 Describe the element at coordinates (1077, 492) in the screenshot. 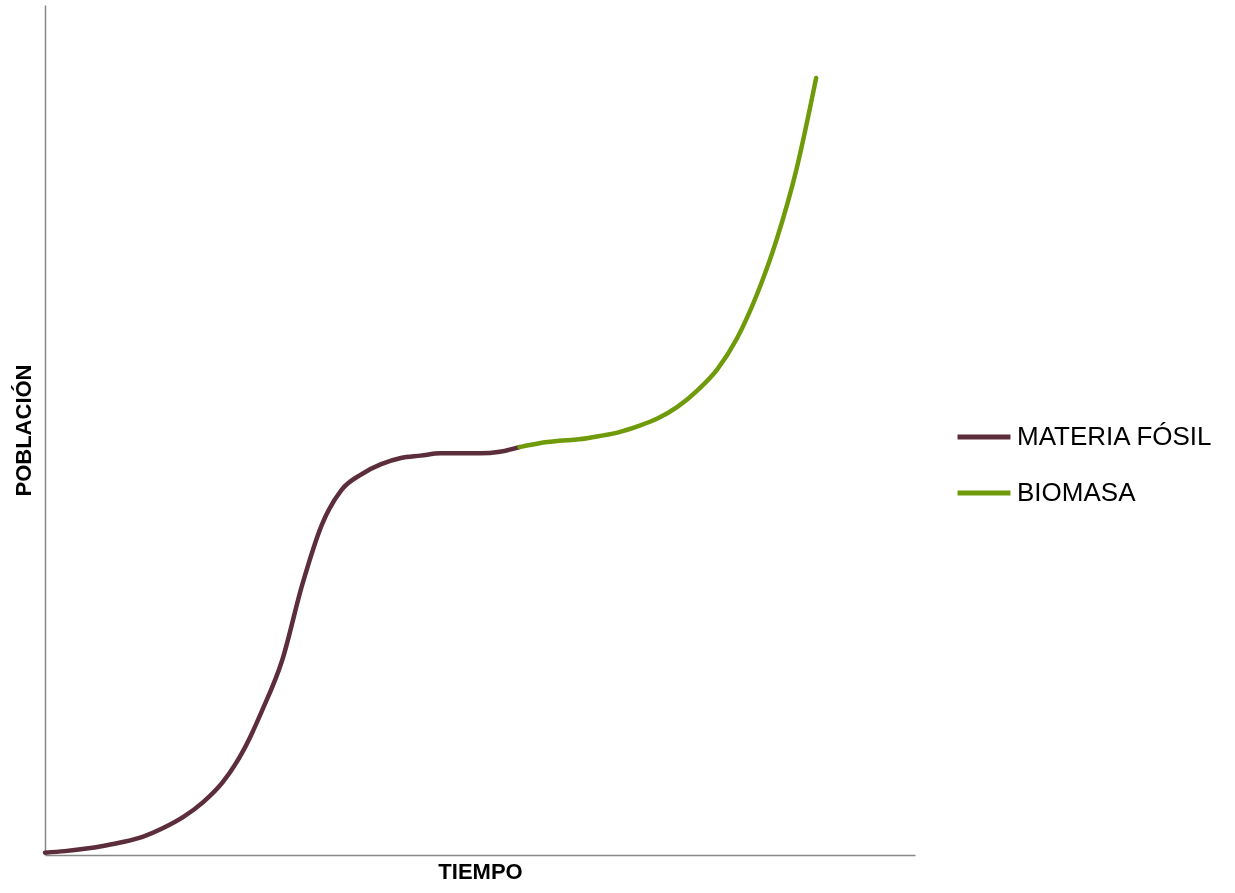

I see `legend-label: BIOMASA` at that location.